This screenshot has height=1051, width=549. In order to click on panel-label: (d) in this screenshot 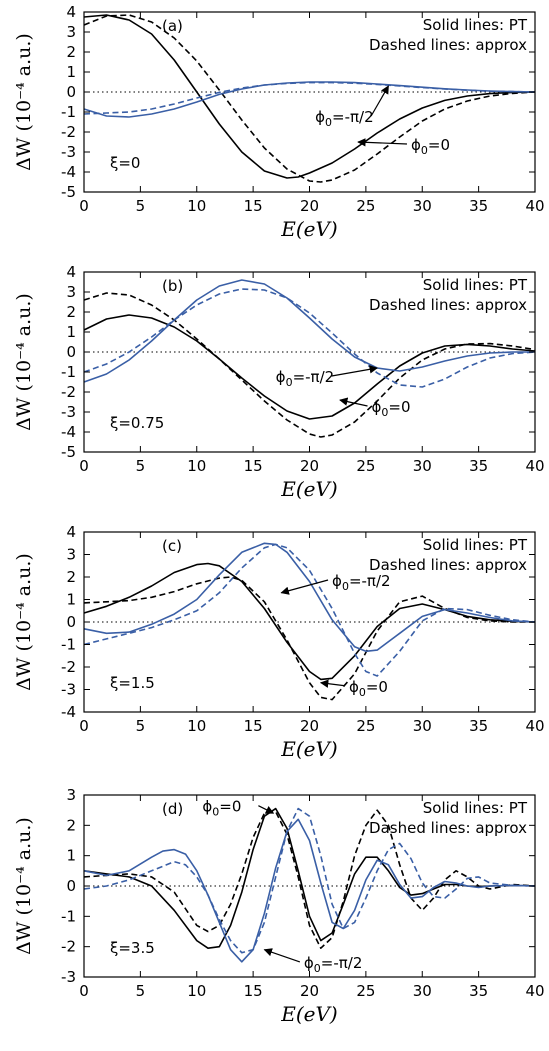, I will do `click(172, 809)`.